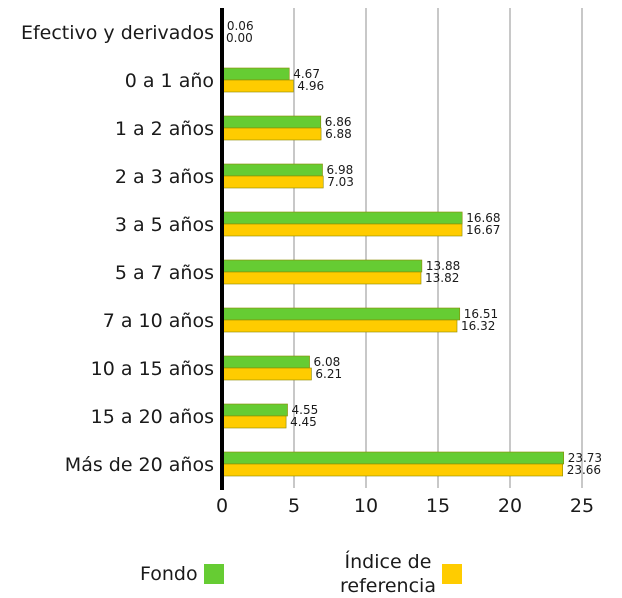  I want to click on data-label: 4.96, so click(310, 86).